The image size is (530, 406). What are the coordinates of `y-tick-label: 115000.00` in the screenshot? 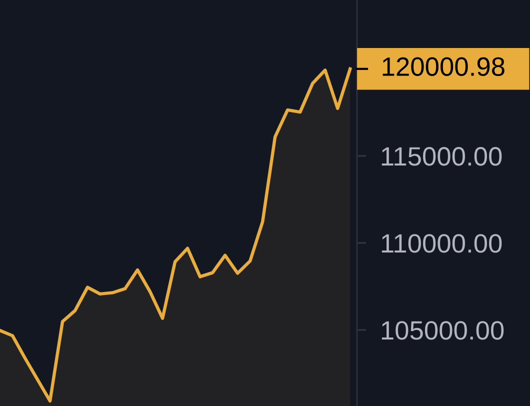 It's located at (442, 156).